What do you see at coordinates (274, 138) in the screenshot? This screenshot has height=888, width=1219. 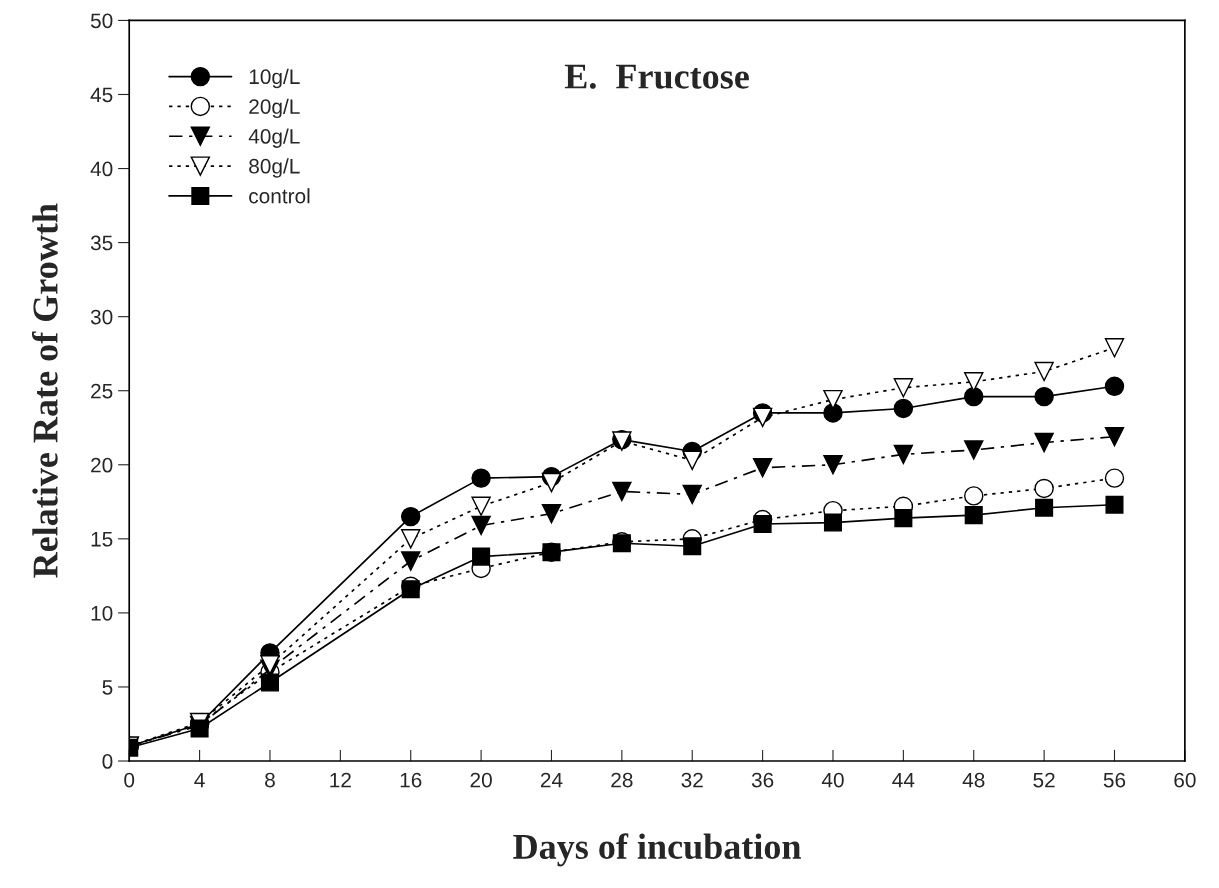 I see `legend-label: 40g/L` at bounding box center [274, 138].